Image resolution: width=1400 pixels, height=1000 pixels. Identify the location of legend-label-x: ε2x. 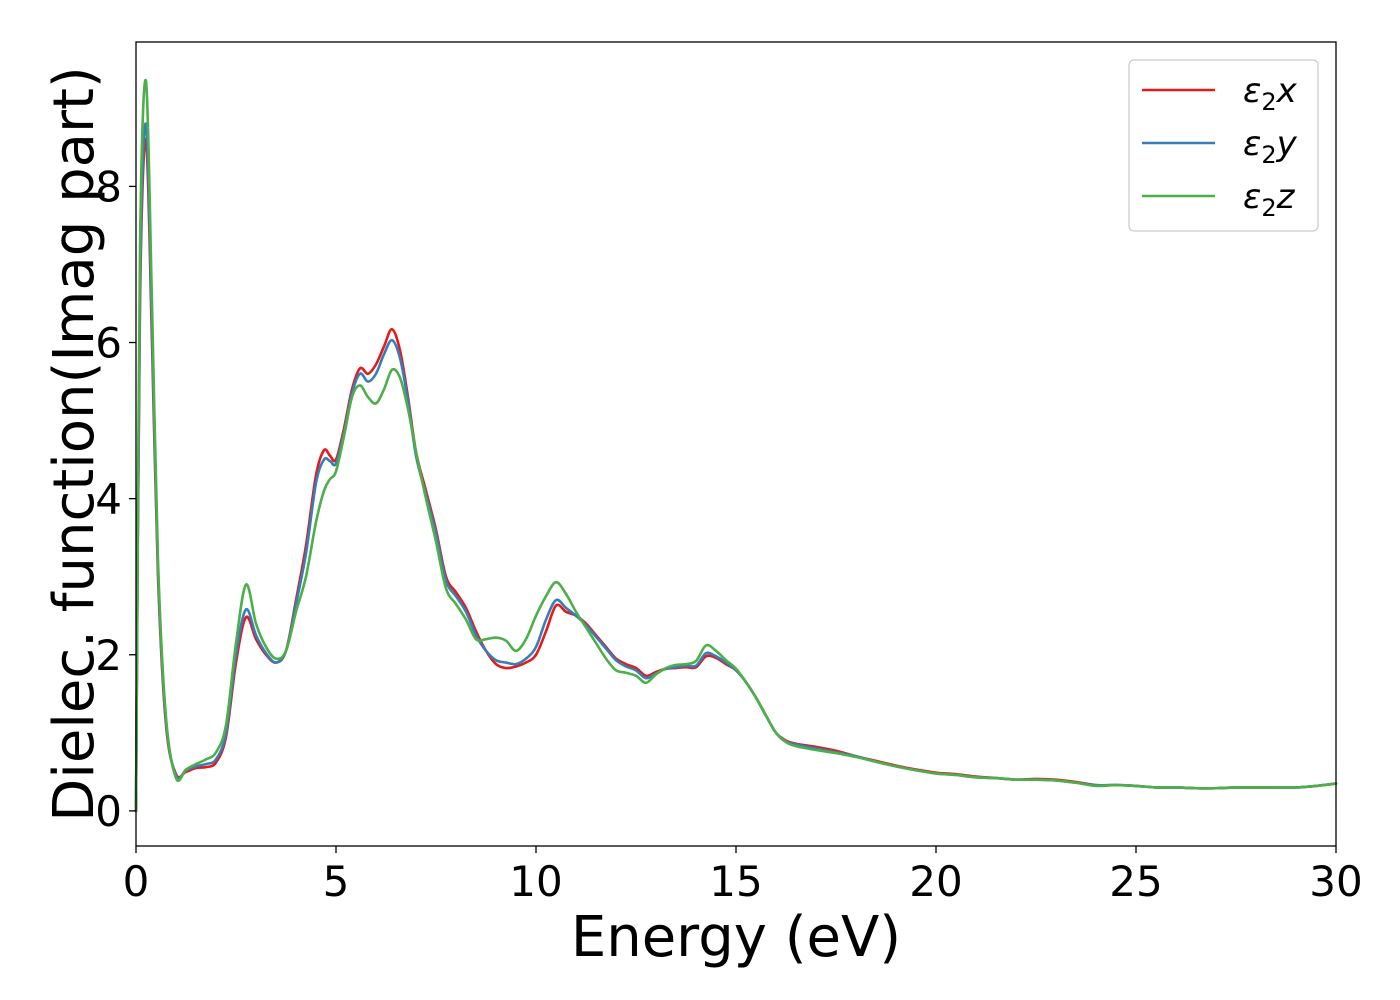
(1270, 93).